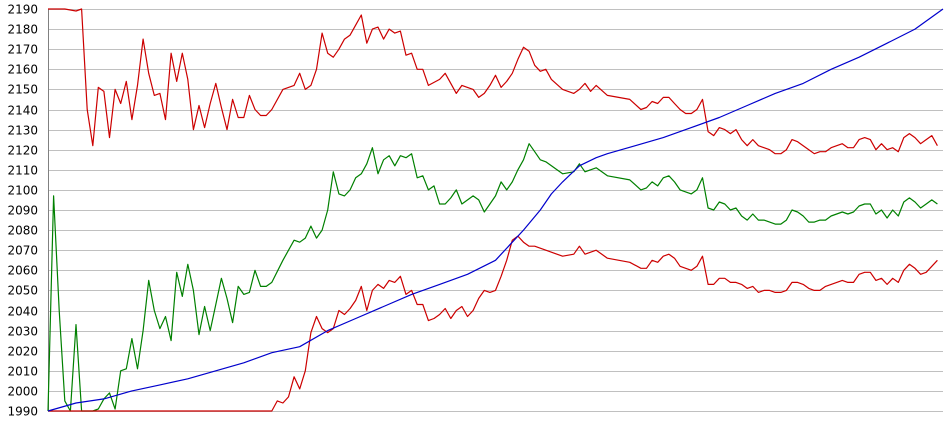 The image size is (950, 435). What do you see at coordinates (22, 171) in the screenshot?
I see `y-tick-label: 2110` at bounding box center [22, 171].